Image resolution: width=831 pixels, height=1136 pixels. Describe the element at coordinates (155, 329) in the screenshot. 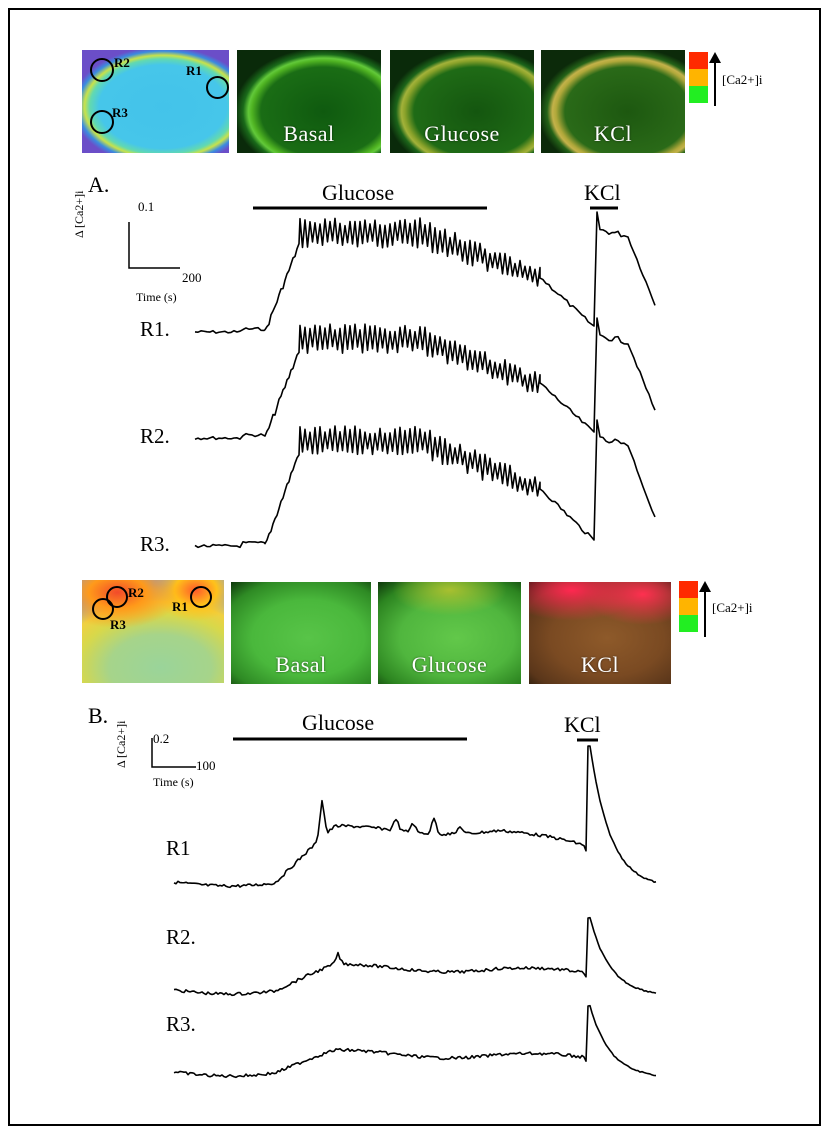

I see `trace-label-r1: R1.` at that location.